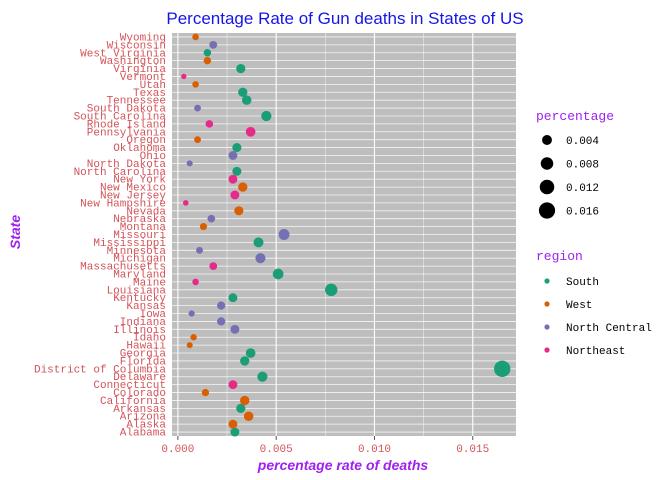  I want to click on y-tick-label: Nevada, so click(146, 212).